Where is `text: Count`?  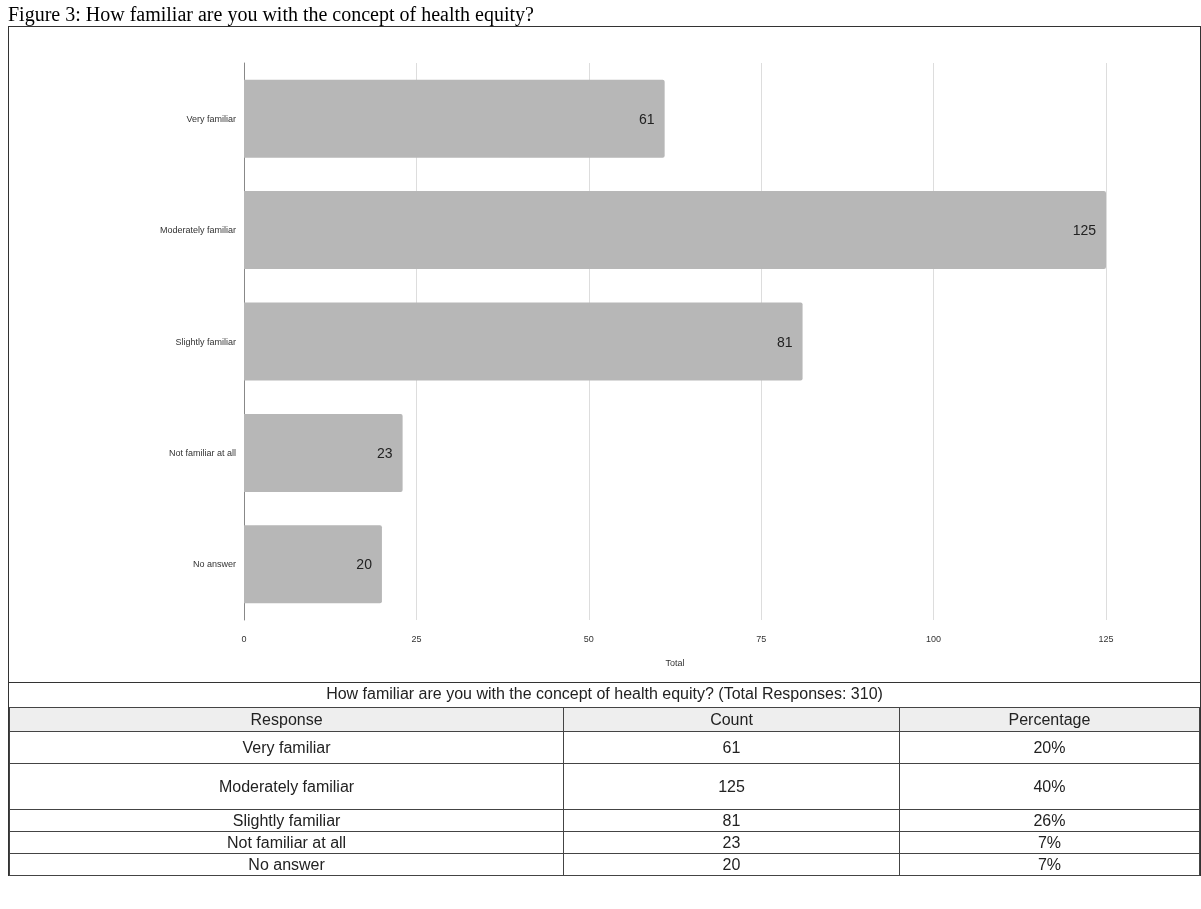 text: Count is located at coordinates (731, 719).